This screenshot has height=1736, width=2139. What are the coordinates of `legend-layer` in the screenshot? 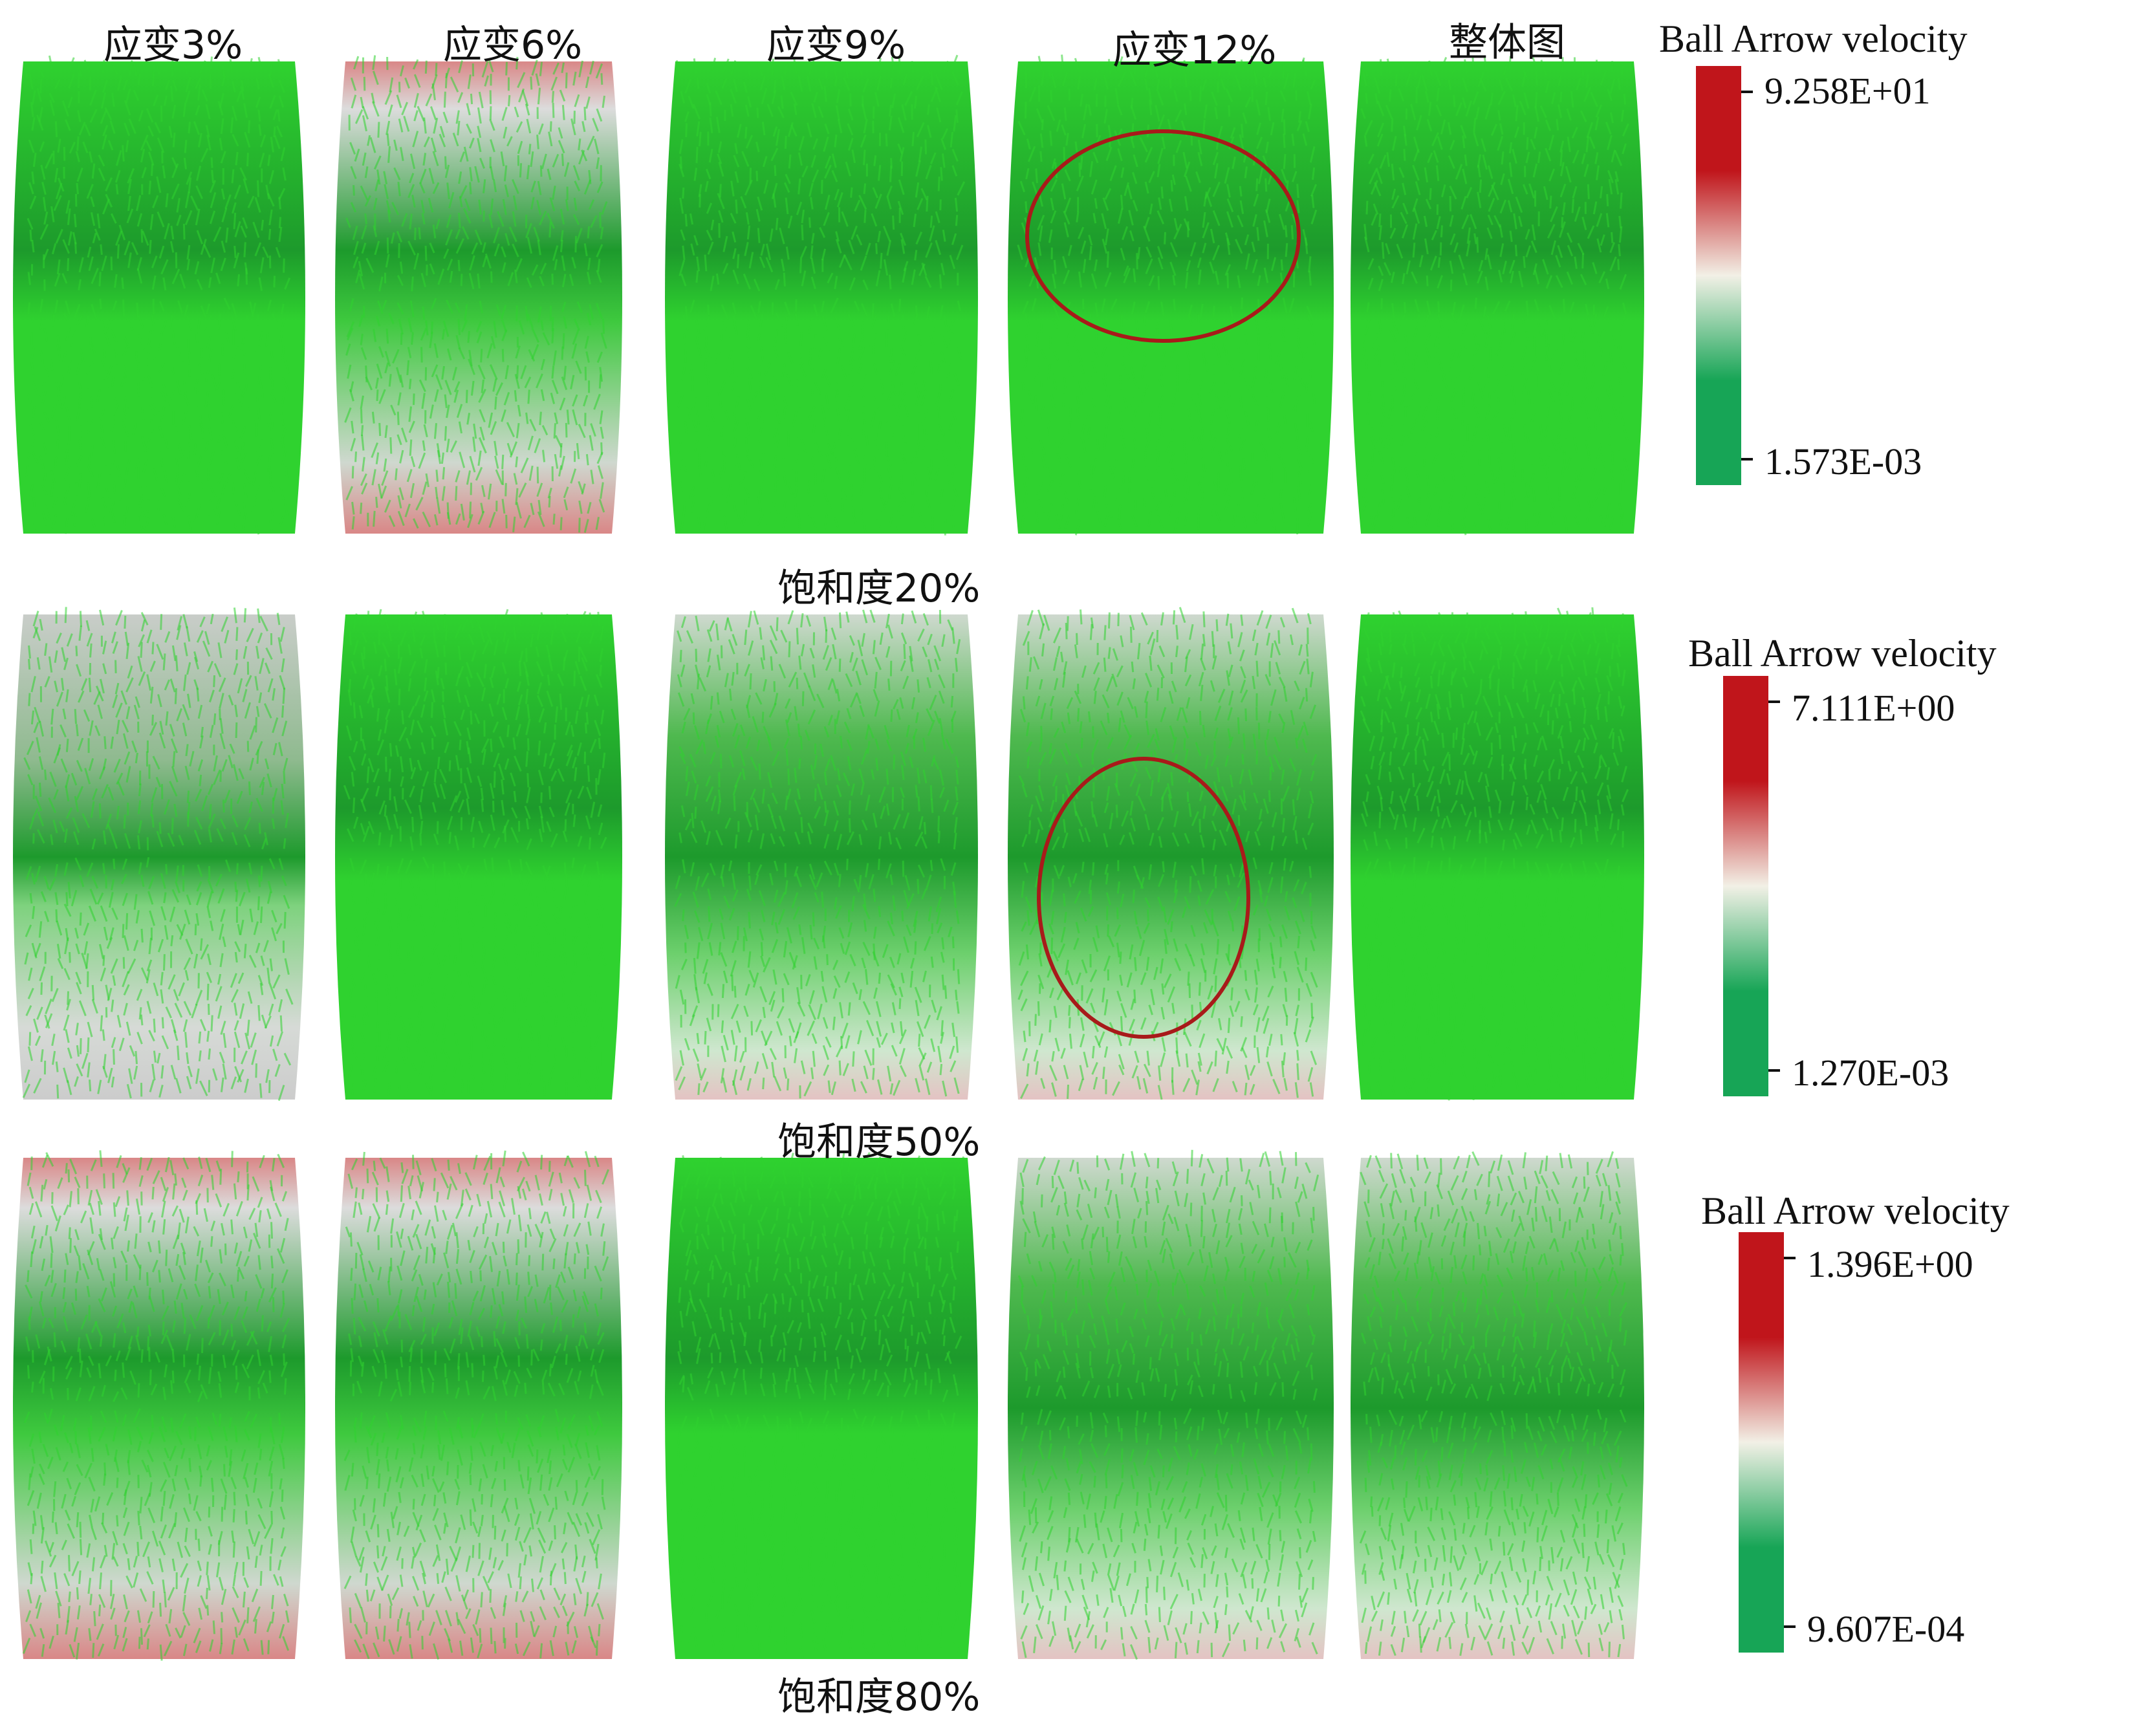 It's located at (1746, 860).